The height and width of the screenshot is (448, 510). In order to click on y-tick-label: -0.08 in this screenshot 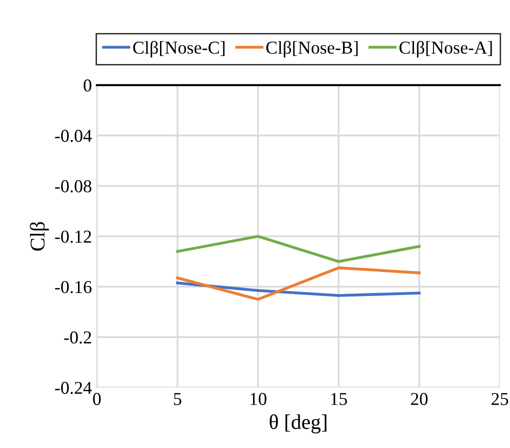, I will do `click(73, 186)`.